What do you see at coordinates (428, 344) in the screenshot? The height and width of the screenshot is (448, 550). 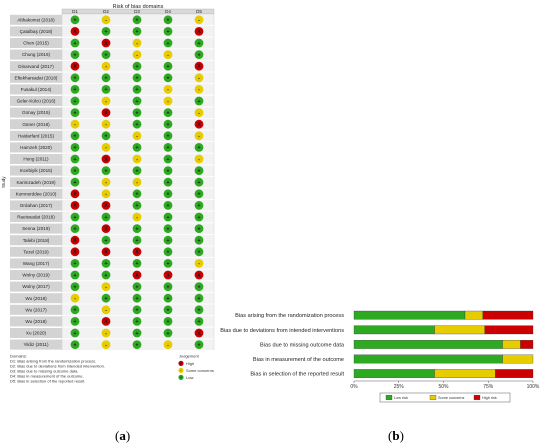 I see `bar-segment-low-risk` at bounding box center [428, 344].